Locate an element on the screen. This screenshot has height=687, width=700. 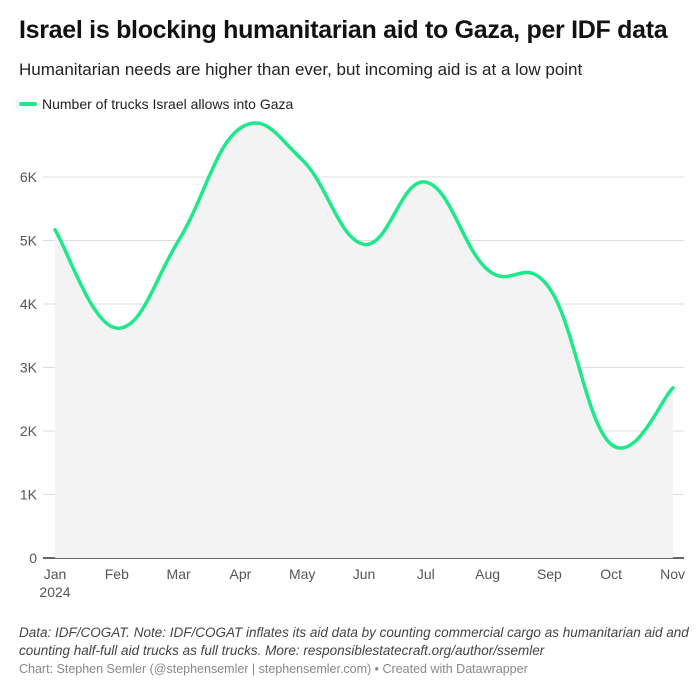
legend-label: Number of trucks Israel allows into Gaza is located at coordinates (168, 104).